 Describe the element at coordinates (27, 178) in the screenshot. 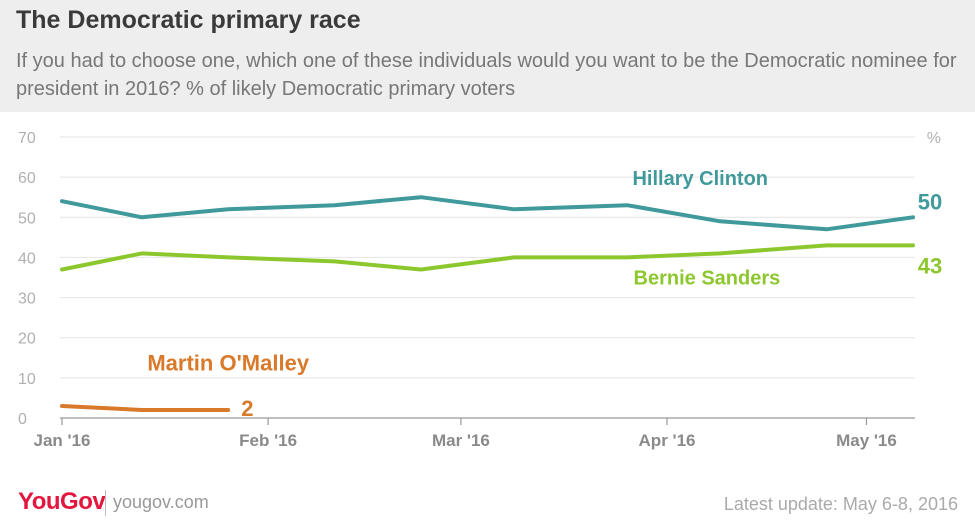

I see `y-tick-label: 60` at that location.